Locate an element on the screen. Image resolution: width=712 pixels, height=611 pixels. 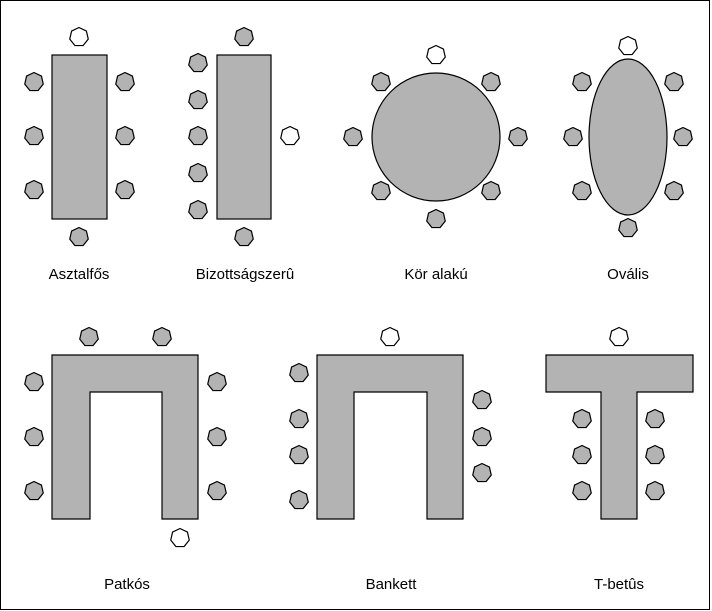
layout-label: Kör alakú is located at coordinates (435, 274).